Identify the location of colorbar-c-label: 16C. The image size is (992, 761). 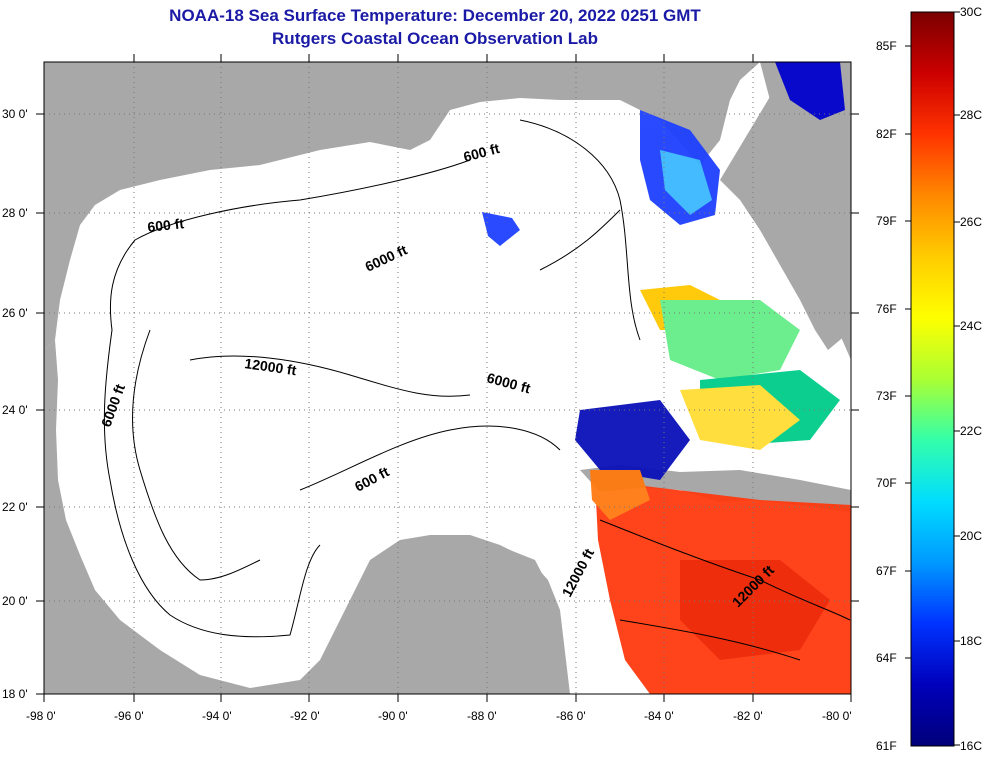
(971, 746).